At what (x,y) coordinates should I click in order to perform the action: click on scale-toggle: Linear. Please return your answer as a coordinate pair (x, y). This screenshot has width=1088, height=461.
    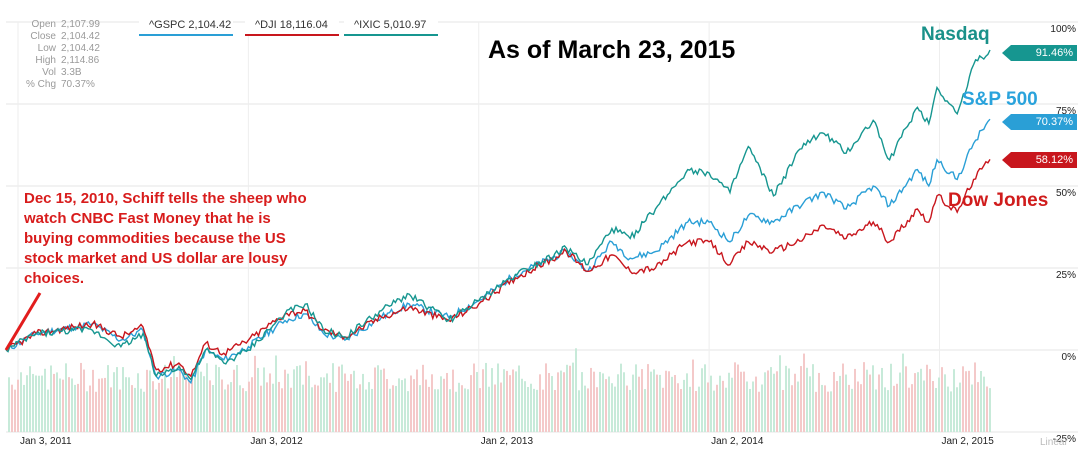
    Looking at the image, I should click on (1054, 442).